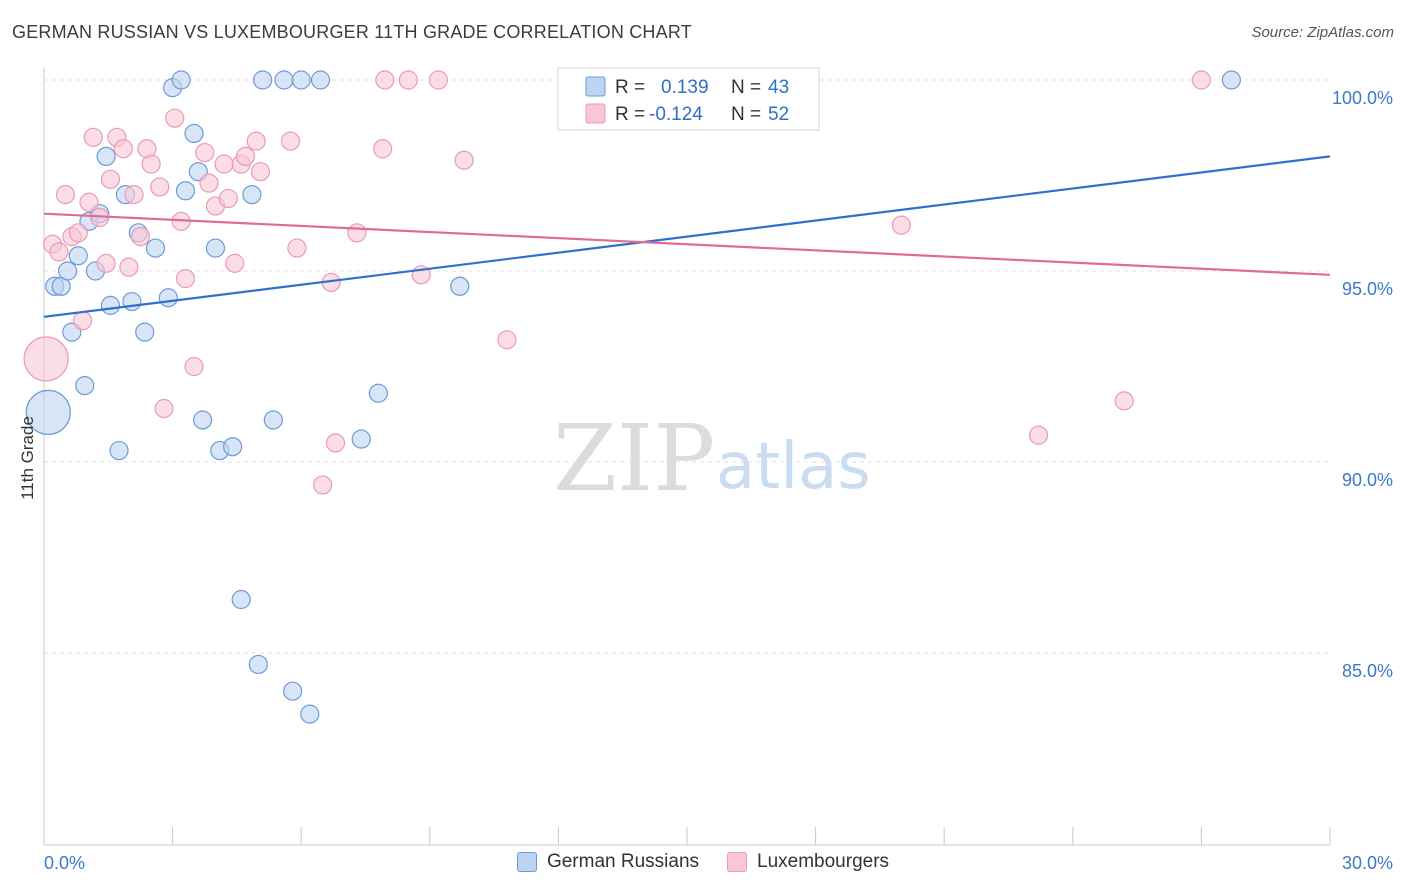  I want to click on bottom-legend-label-luxembourgers: Luxembourgers, so click(823, 861).